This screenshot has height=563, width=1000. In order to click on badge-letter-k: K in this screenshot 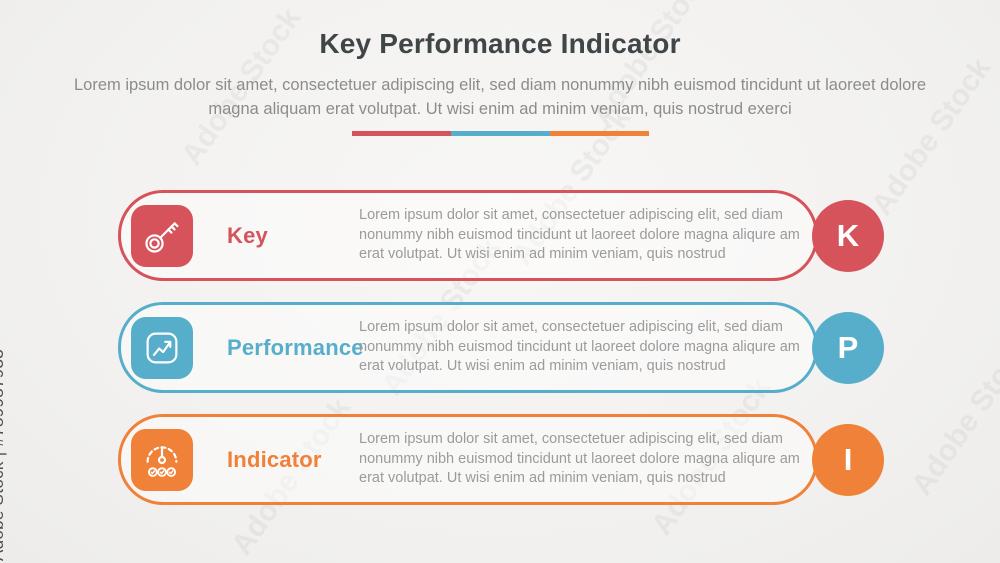, I will do `click(848, 235)`.